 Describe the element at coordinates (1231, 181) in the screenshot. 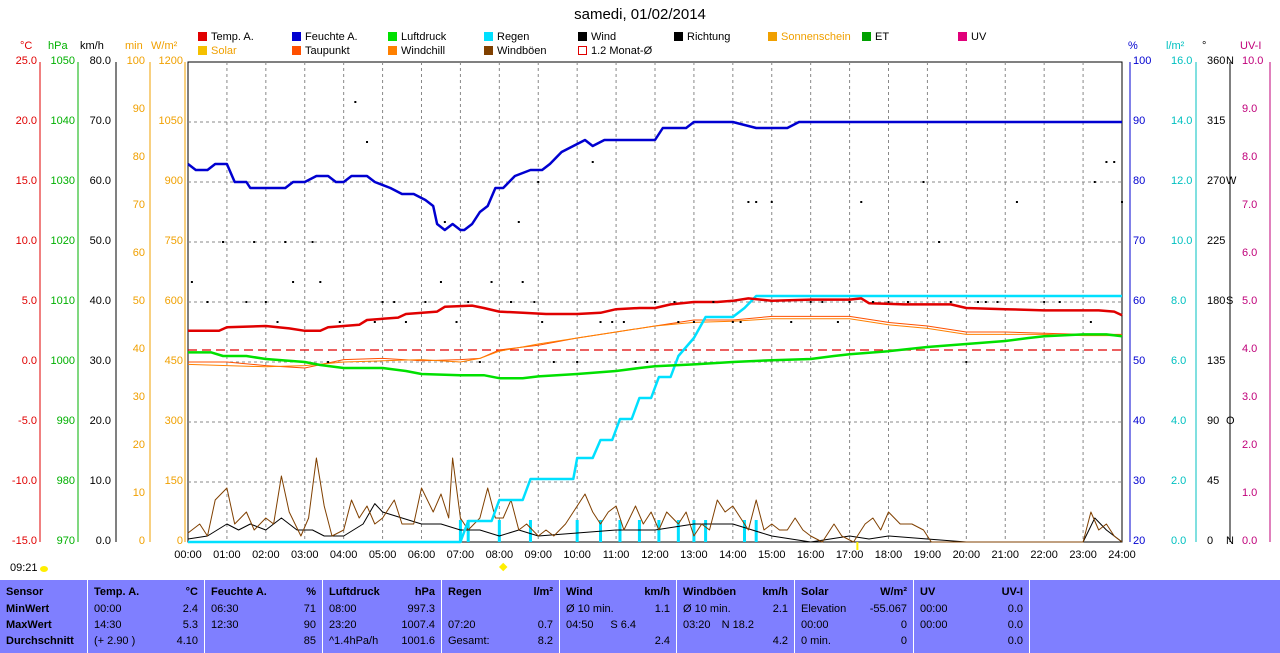

I see `y-tick-dir: W` at that location.